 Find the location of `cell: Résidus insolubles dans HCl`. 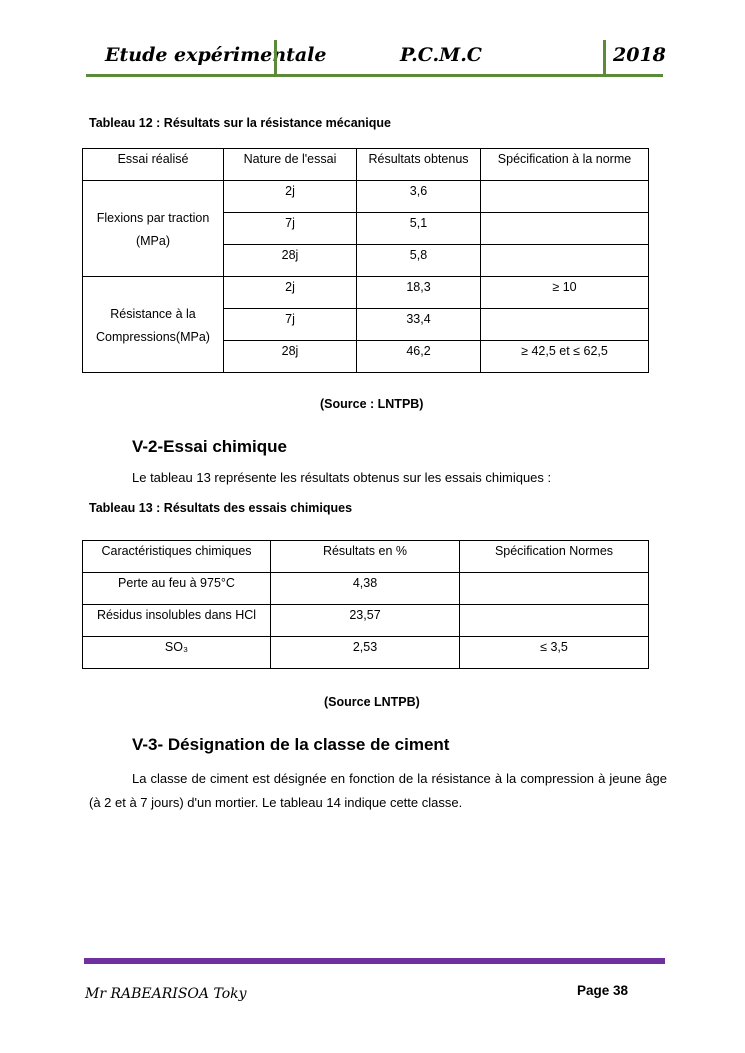

cell: Résidus insolubles dans HCl is located at coordinates (176, 620).